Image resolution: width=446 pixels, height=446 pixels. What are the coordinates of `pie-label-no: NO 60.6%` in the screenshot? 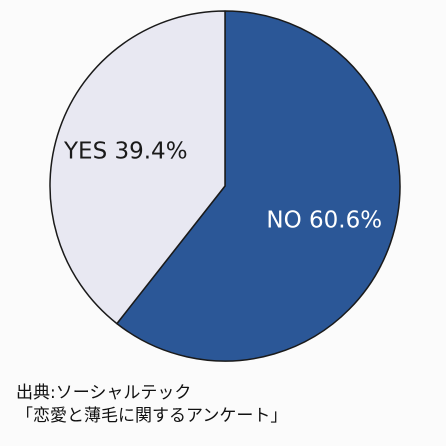 It's located at (324, 220).